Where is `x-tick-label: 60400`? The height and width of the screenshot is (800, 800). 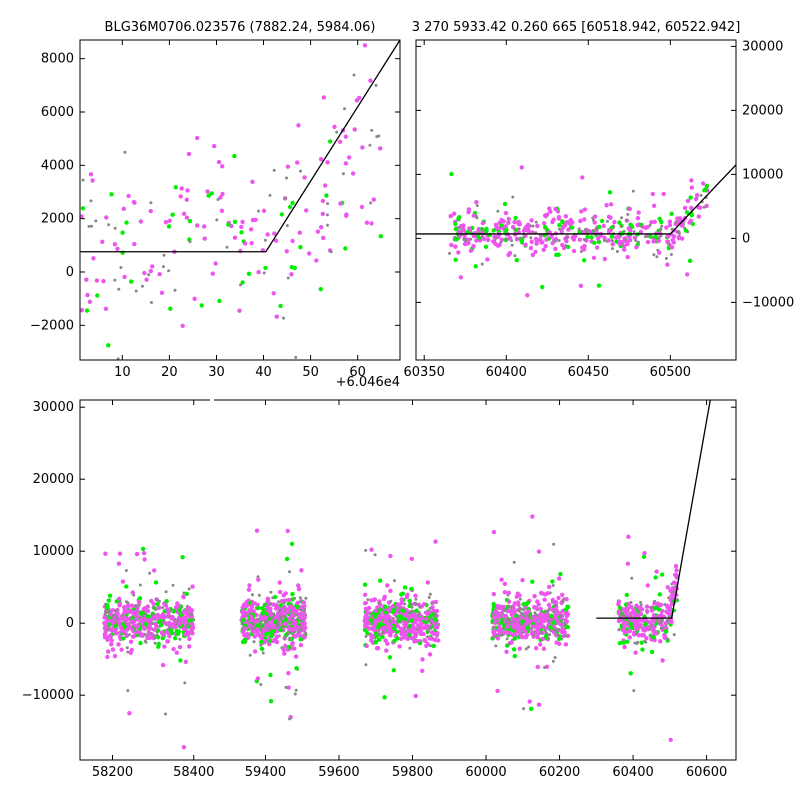 x-tick-label: 60400 is located at coordinates (506, 372).